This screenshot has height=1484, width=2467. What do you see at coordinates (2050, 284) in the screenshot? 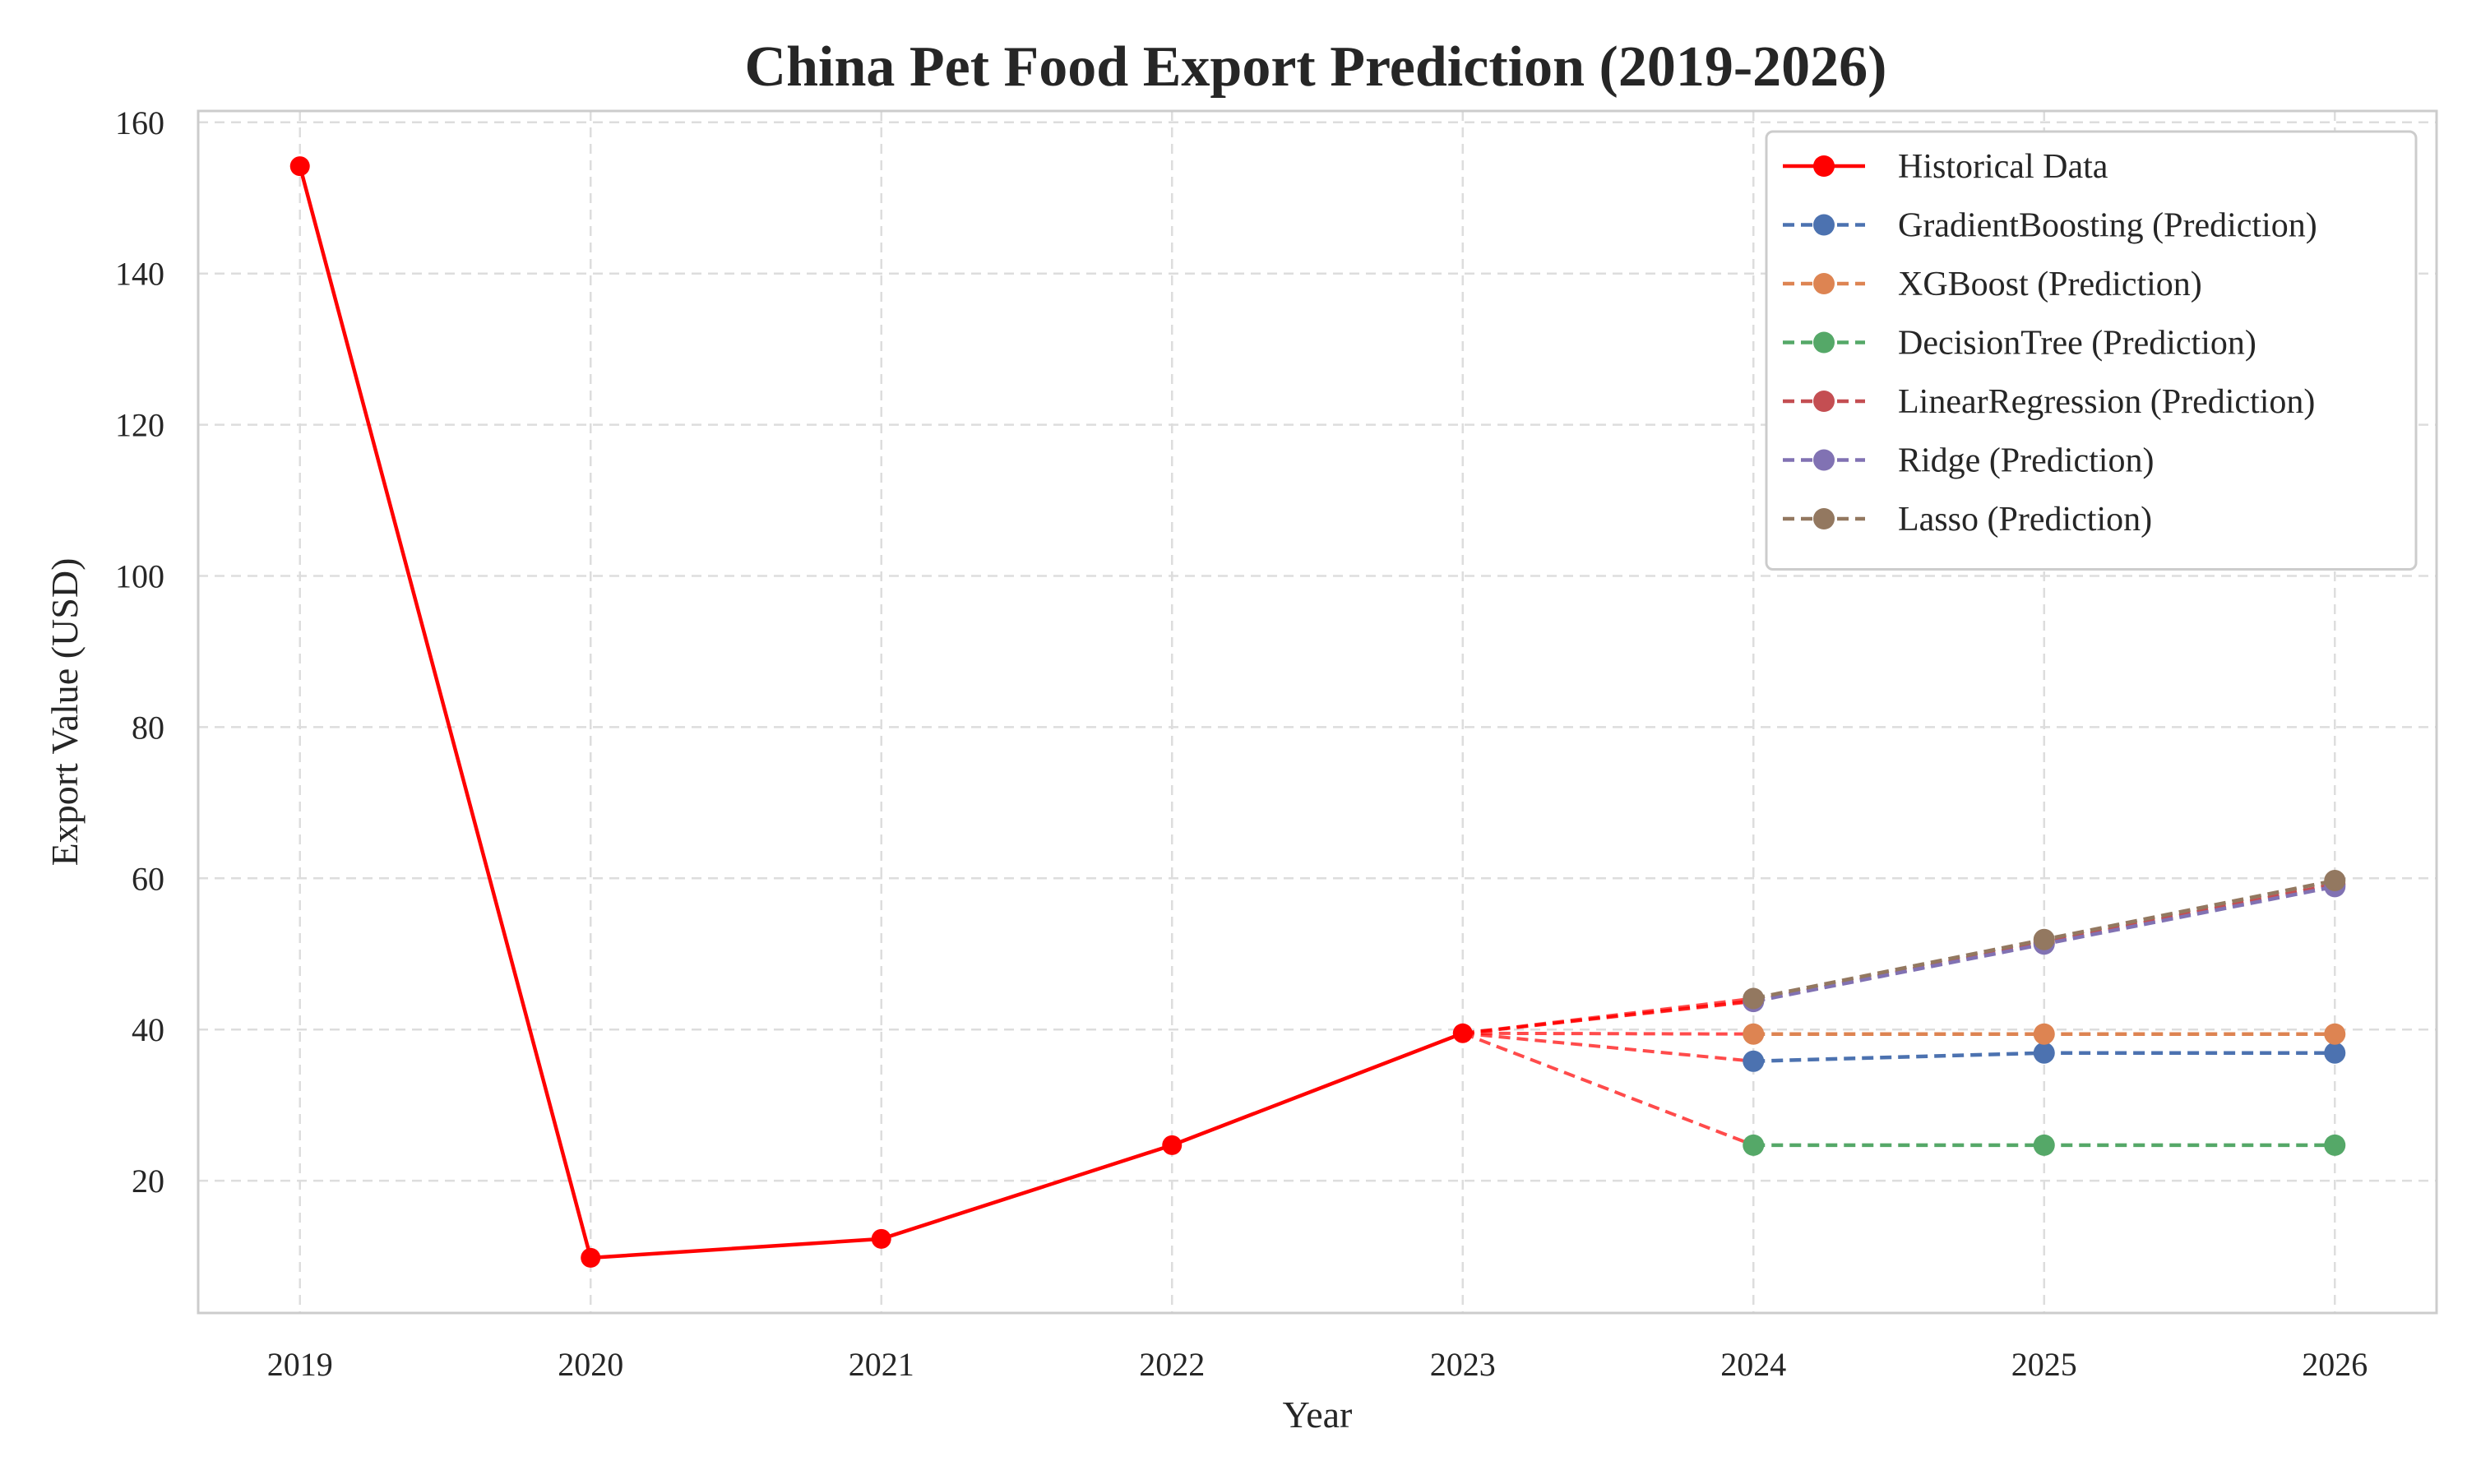
I see `legend-label: XGBoost (Prediction)` at bounding box center [2050, 284].